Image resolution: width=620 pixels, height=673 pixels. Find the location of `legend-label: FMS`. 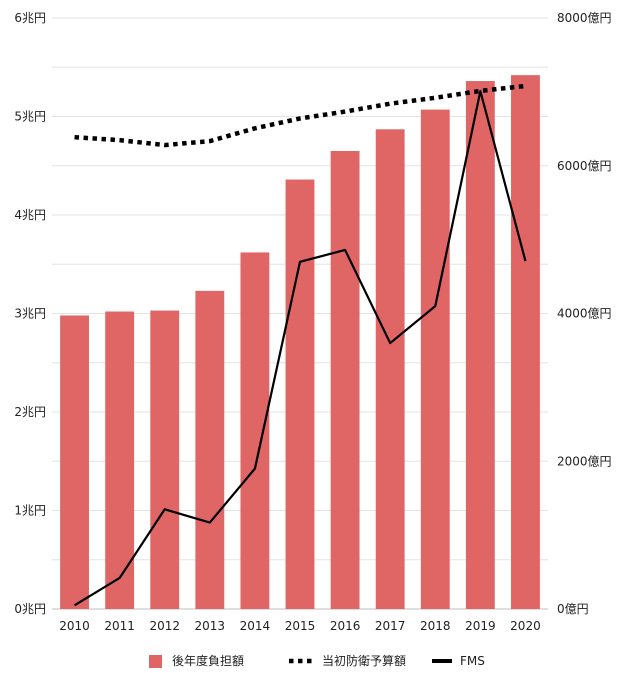

legend-label: FMS is located at coordinates (472, 661).